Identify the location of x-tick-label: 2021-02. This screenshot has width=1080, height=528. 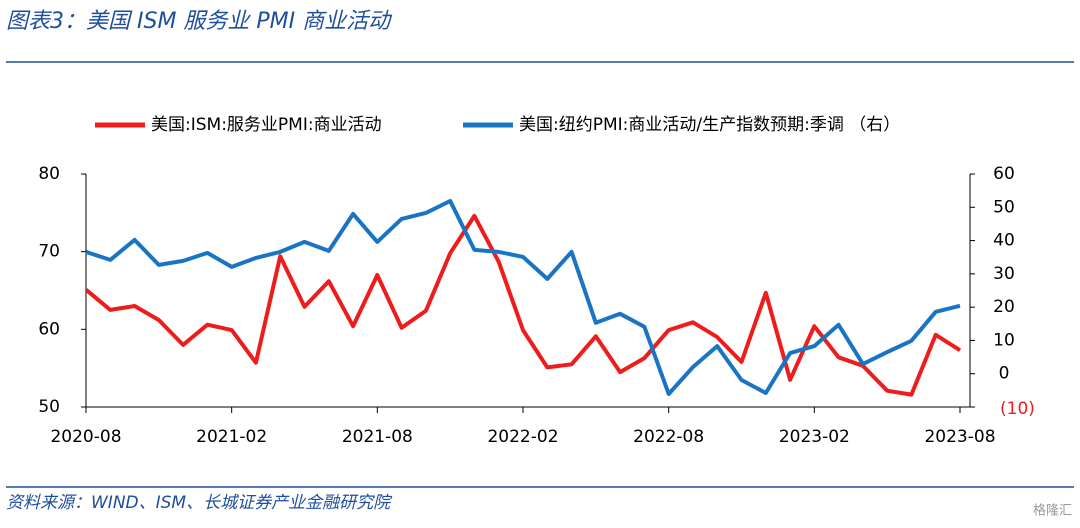
(231, 437).